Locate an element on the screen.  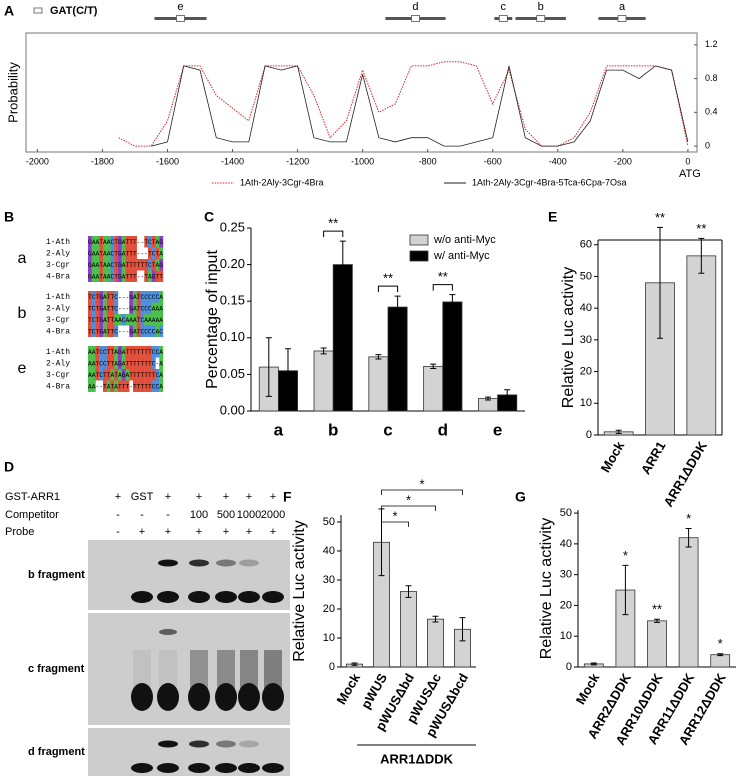
y-axis-label: Relative Luc activity is located at coordinates (568, 337).